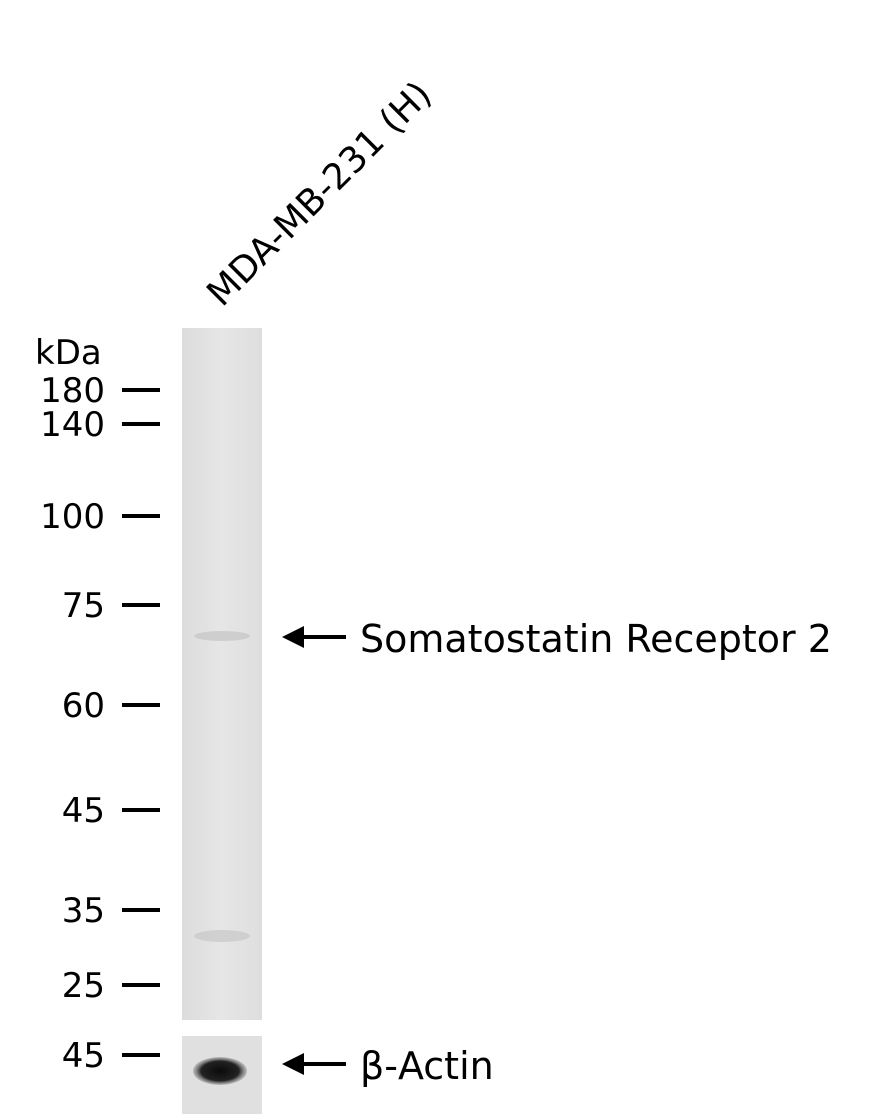  Describe the element at coordinates (83, 706) in the screenshot. I see `marker-label: 60` at that location.